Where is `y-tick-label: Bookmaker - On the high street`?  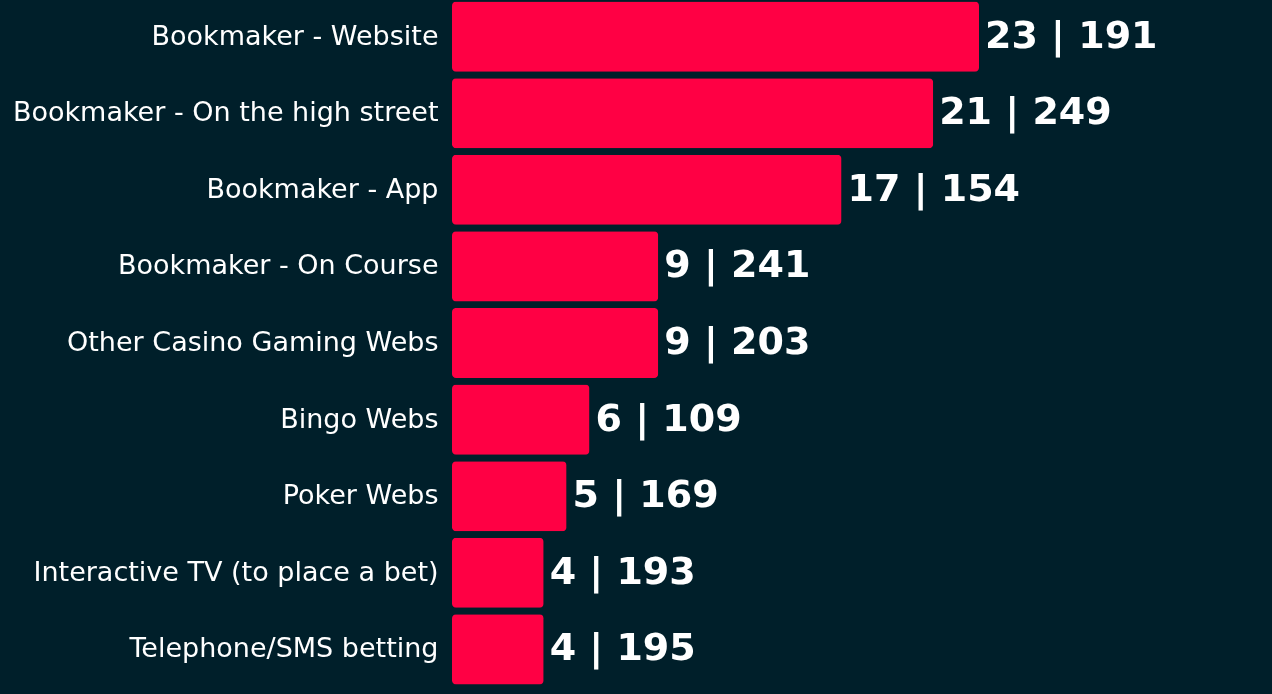
y-tick-label: Bookmaker - On the high street is located at coordinates (225, 112).